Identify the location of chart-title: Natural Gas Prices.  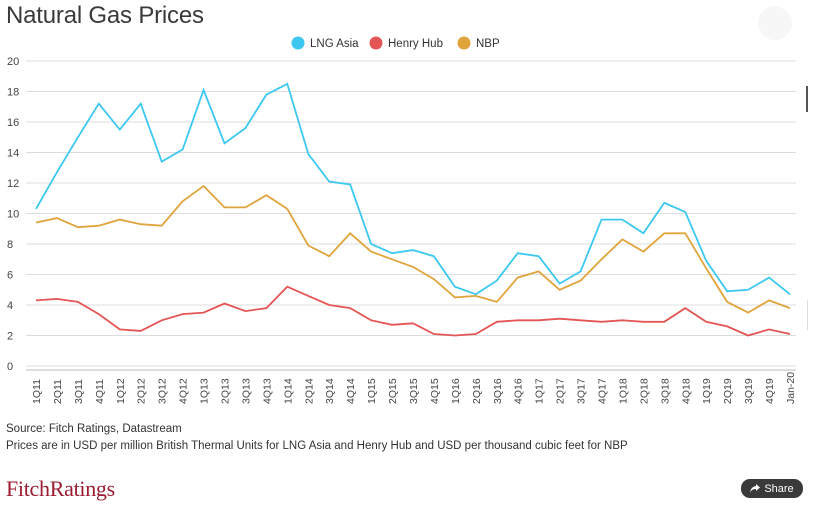
(105, 15).